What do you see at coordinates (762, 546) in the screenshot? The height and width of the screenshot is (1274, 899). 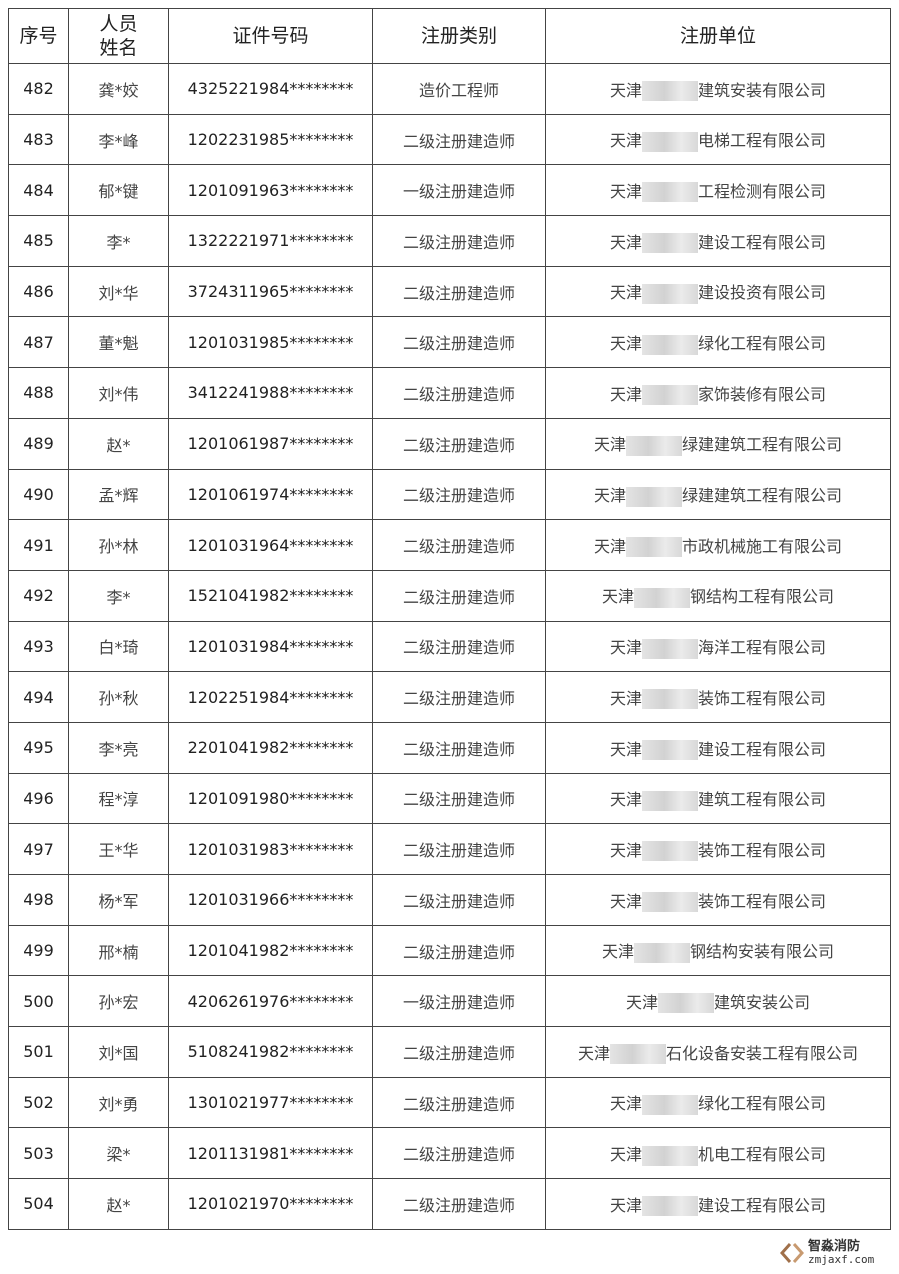 I see `unit-suffix: 市政机械施工有限公司` at bounding box center [762, 546].